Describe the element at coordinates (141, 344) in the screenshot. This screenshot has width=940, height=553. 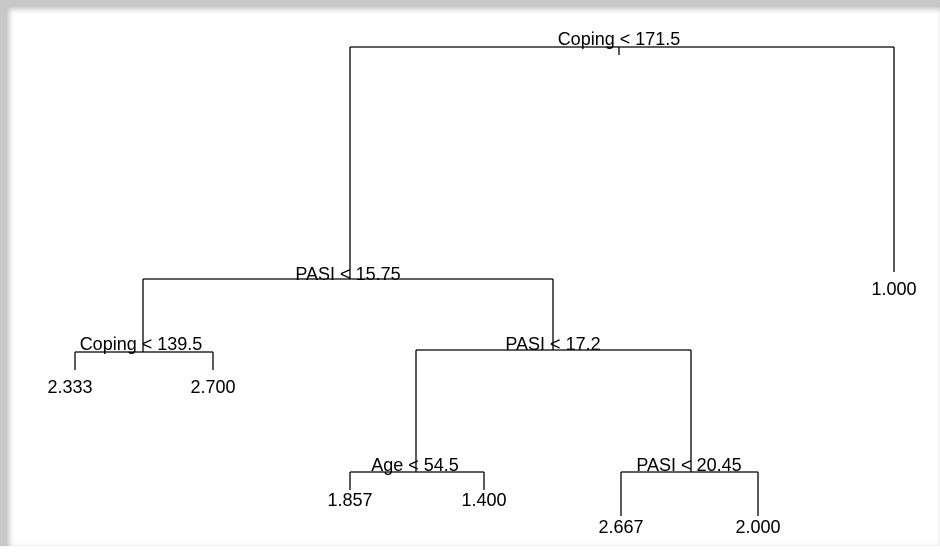
I see `split-label: Coping < 139.5` at that location.